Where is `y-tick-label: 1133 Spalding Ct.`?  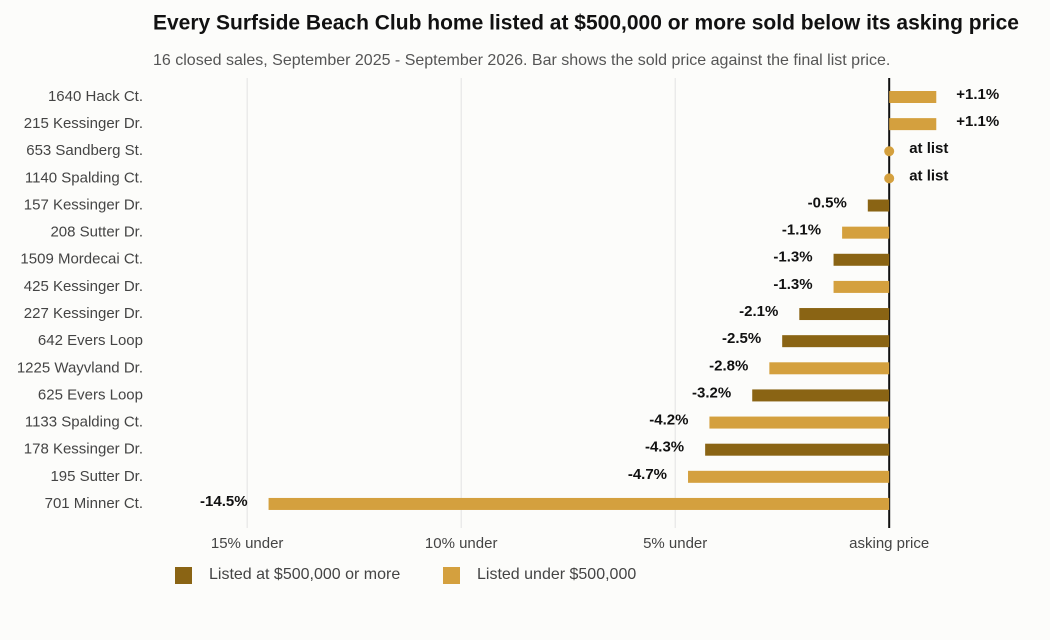 y-tick-label: 1133 Spalding Ct. is located at coordinates (84, 422).